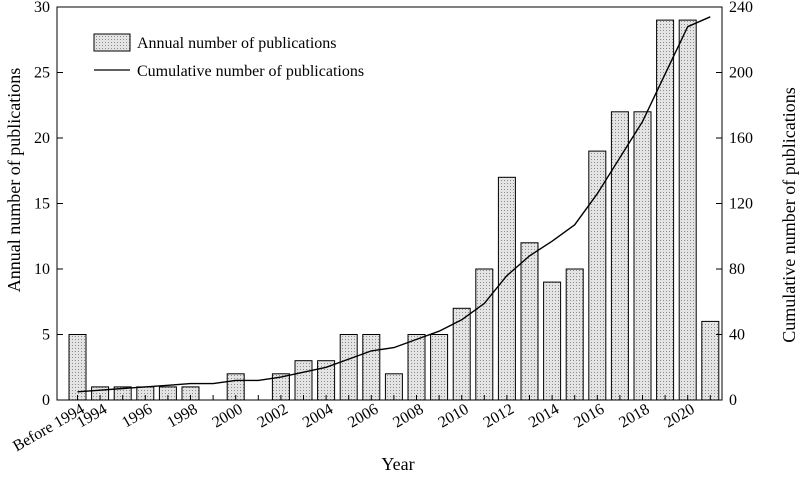 The image size is (800, 484). I want to click on y-right-tick-label: 40, so click(737, 335).